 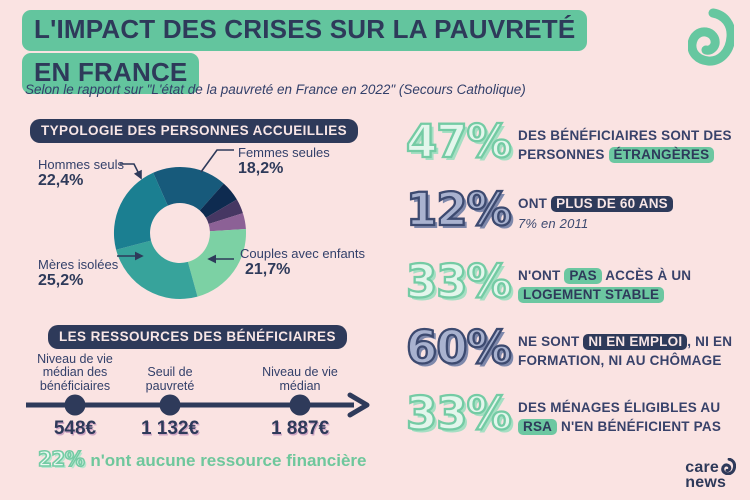 I want to click on scale-label-3: Niveau de vie médian, so click(x=300, y=379).